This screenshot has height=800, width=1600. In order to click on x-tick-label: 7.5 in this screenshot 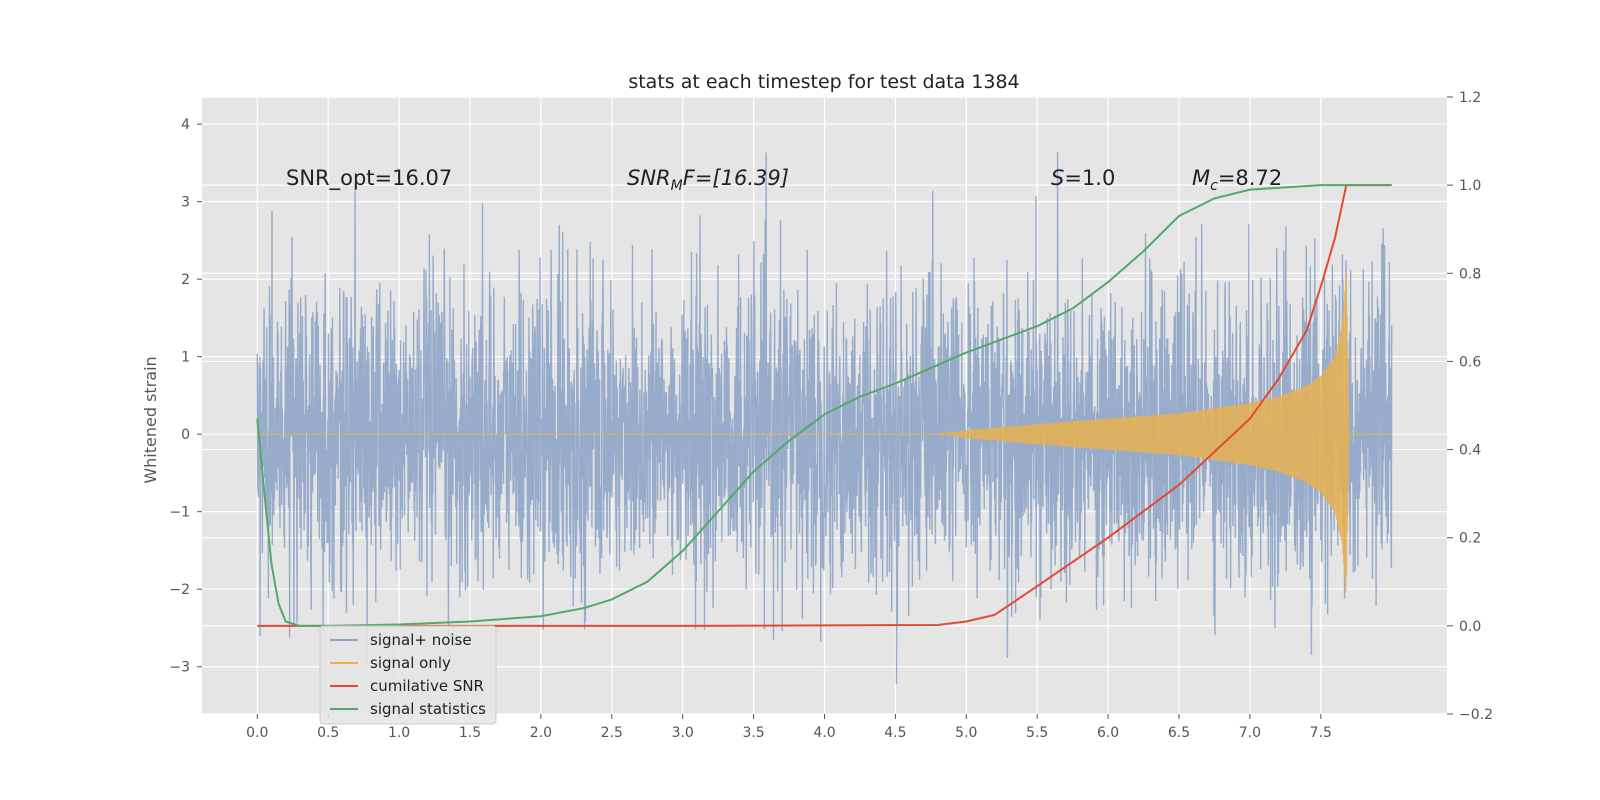, I will do `click(1321, 733)`.